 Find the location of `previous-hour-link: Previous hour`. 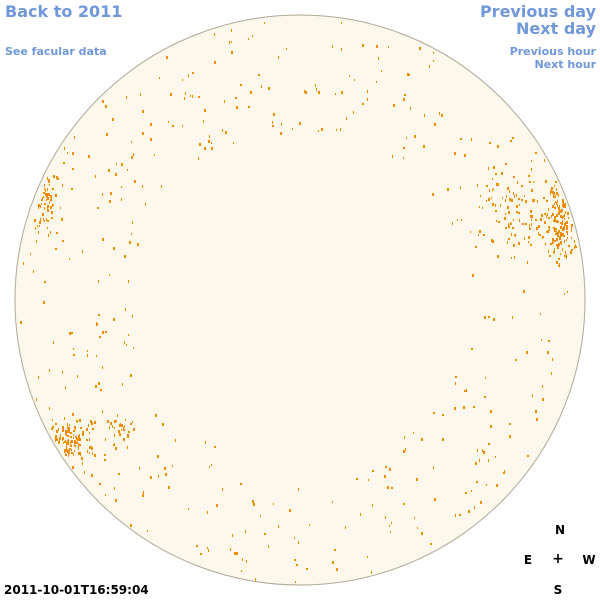

previous-hour-link: Previous hour is located at coordinates (552, 51).